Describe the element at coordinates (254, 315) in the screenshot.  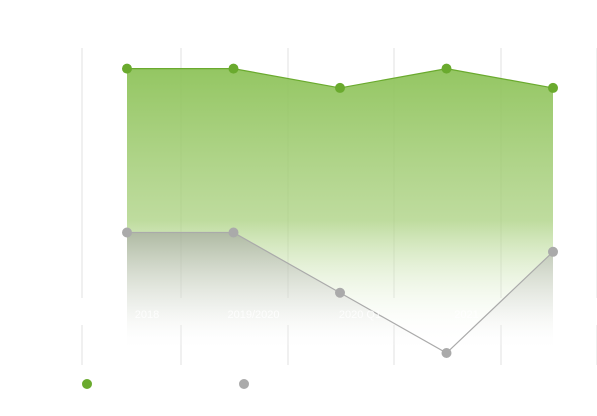
I see `x-tick-label: 2019/2020` at that location.